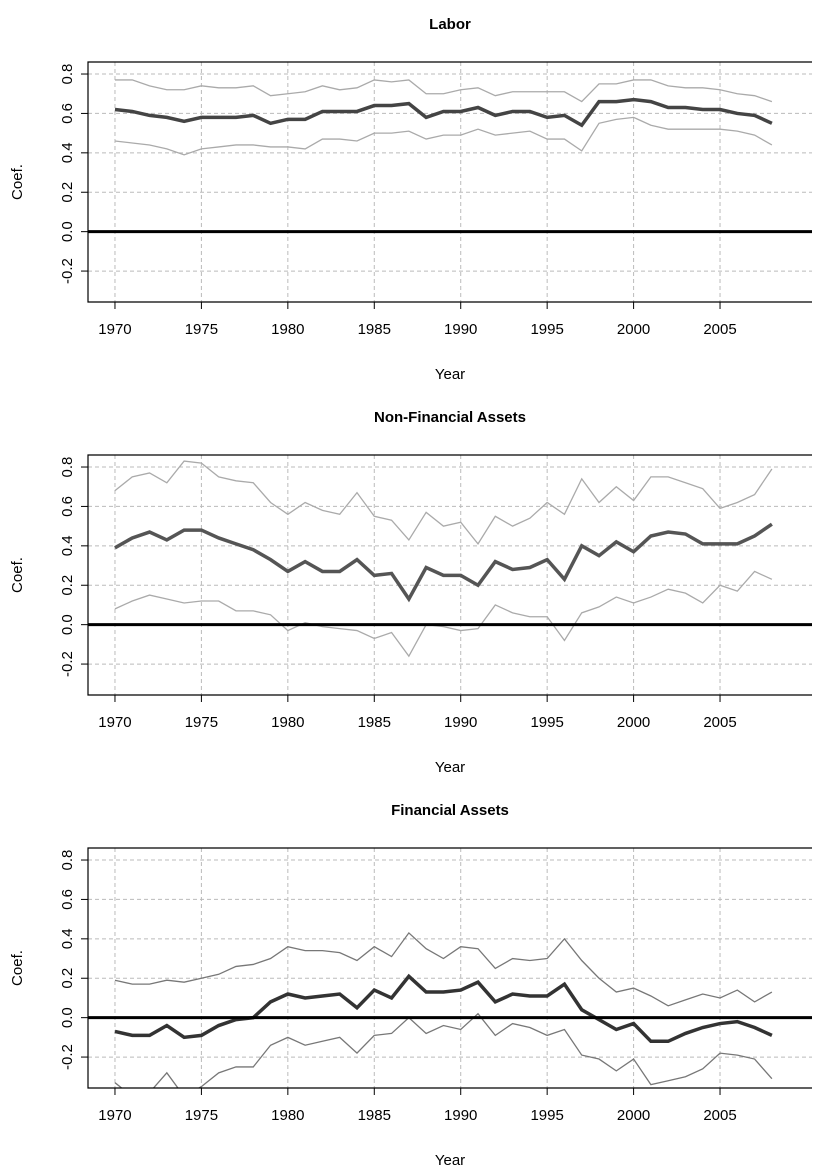 The image size is (815, 1169). I want to click on panel-title: Non-Financial Assets, so click(450, 417).